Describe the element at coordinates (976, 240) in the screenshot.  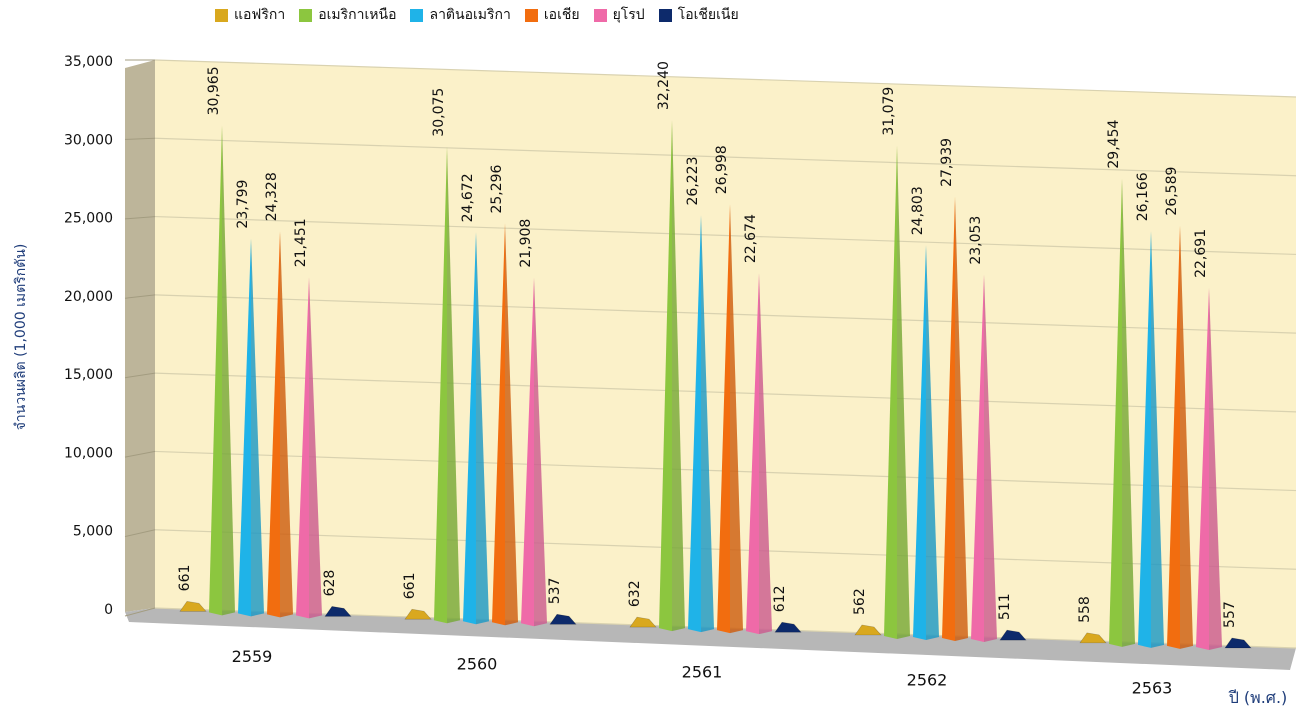
I see `data-label: 23,053` at that location.